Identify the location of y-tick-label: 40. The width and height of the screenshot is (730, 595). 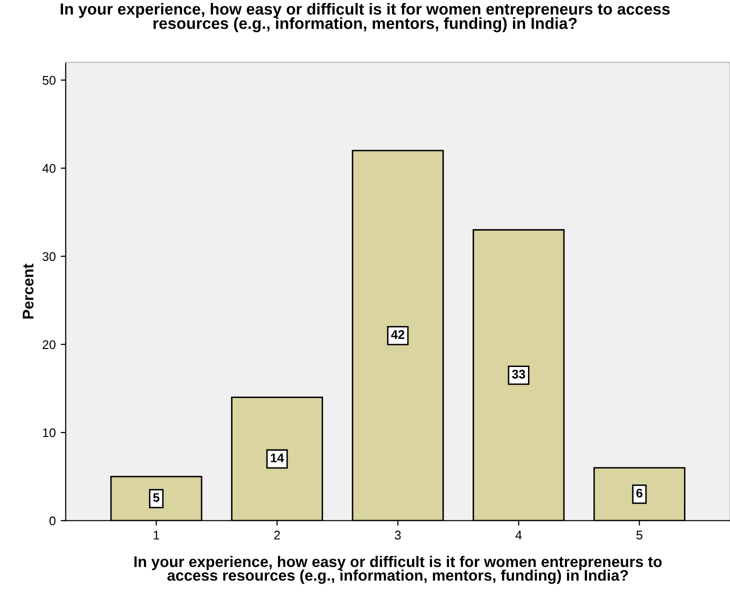
(49, 168).